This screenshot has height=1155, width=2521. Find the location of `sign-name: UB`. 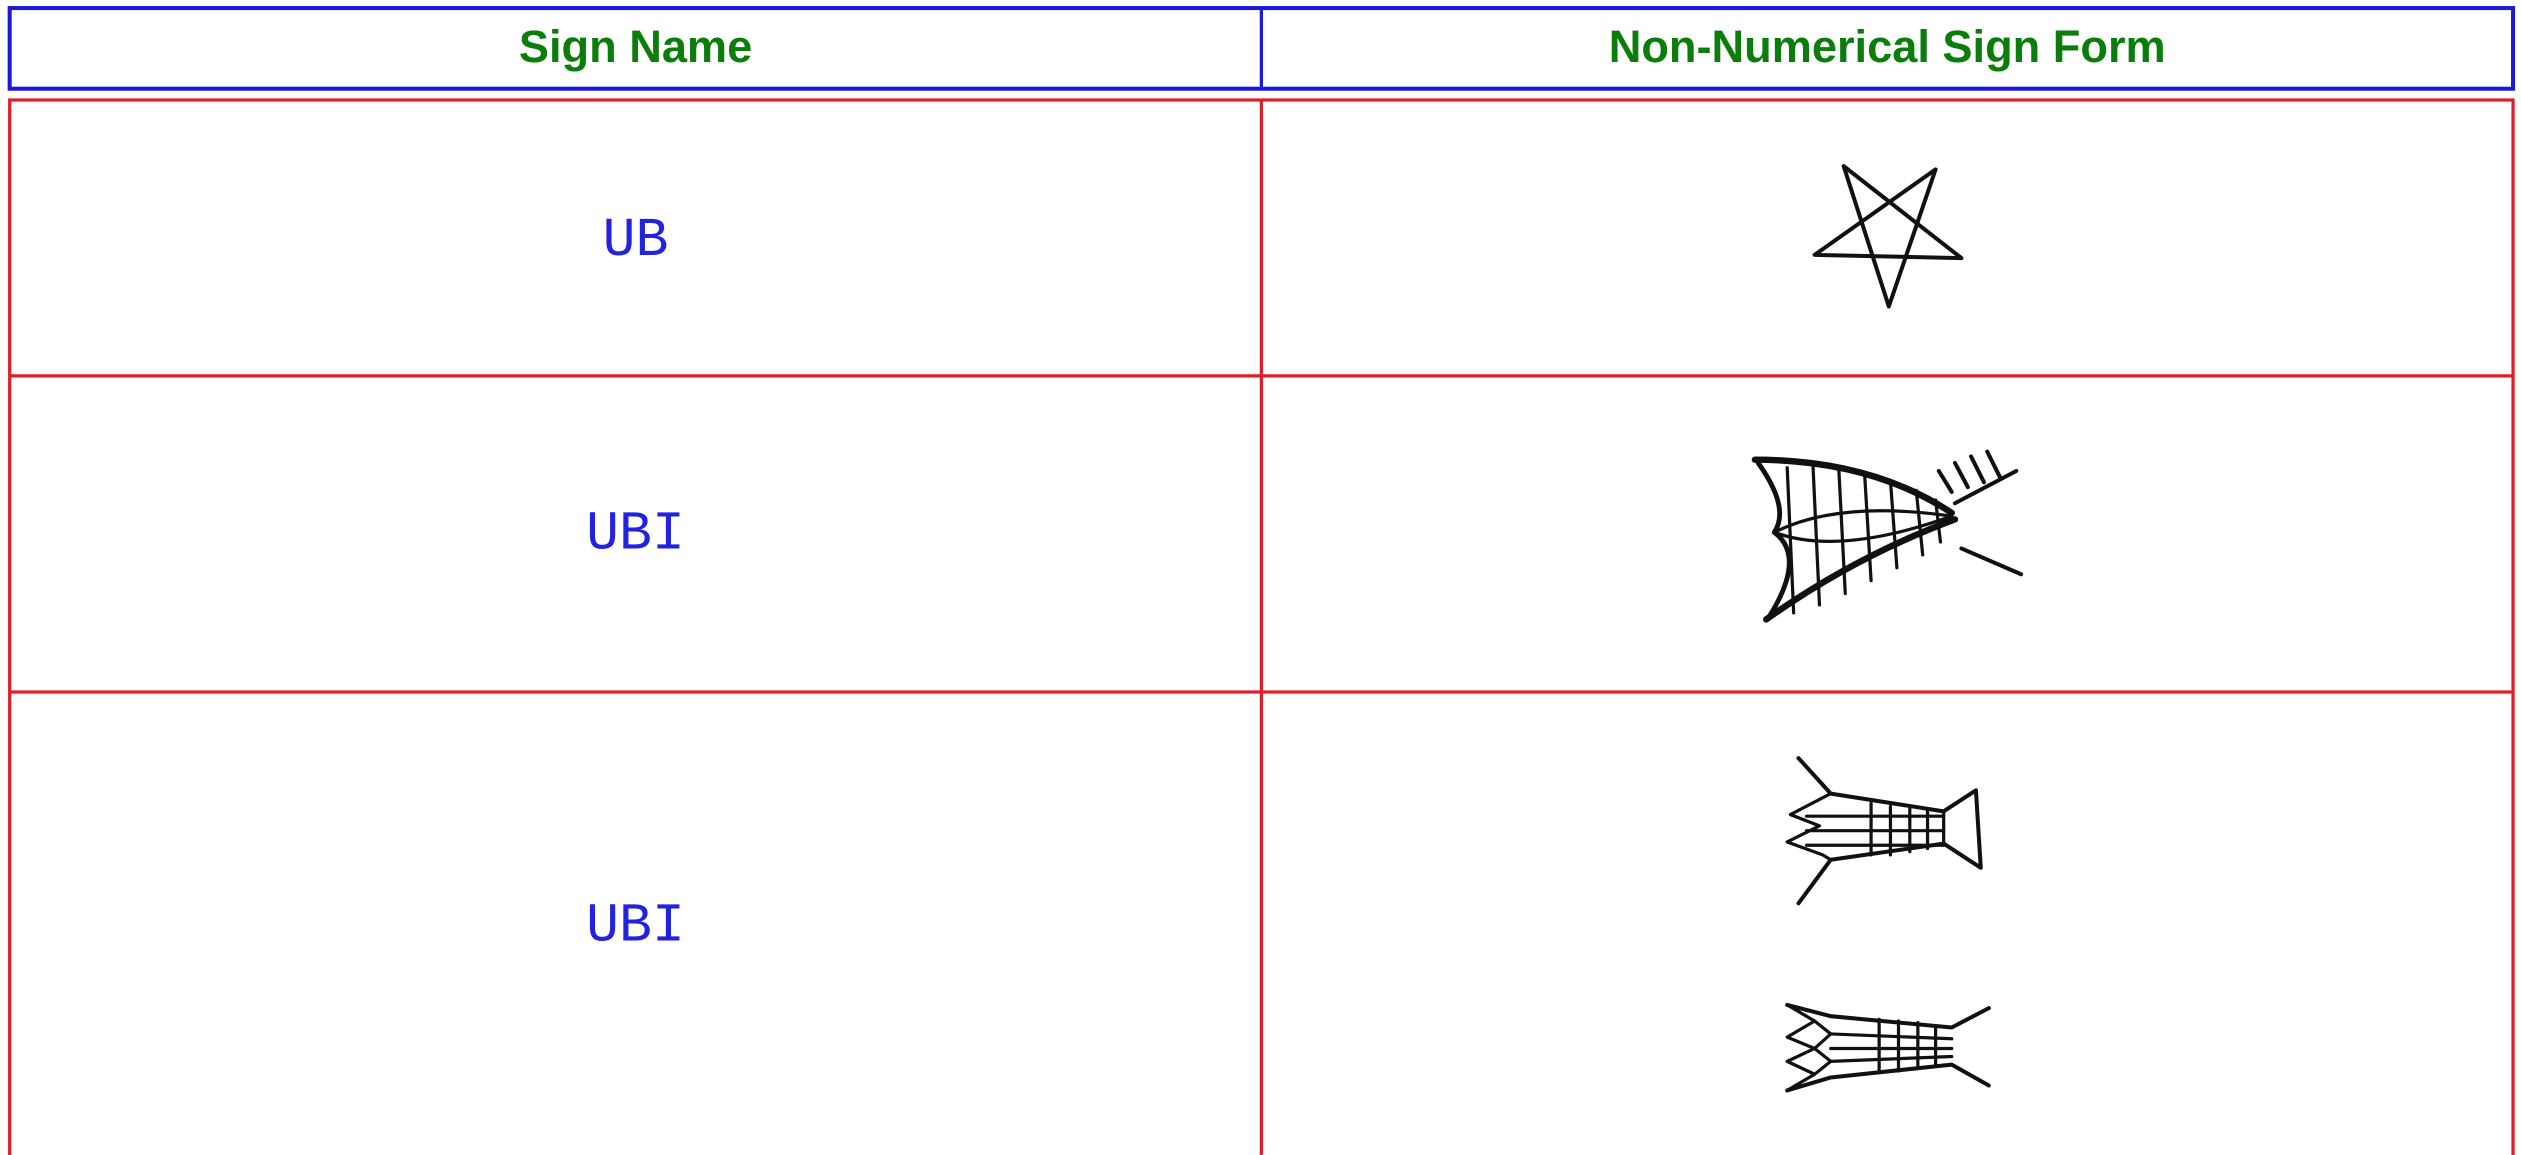

sign-name: UB is located at coordinates (636, 241).